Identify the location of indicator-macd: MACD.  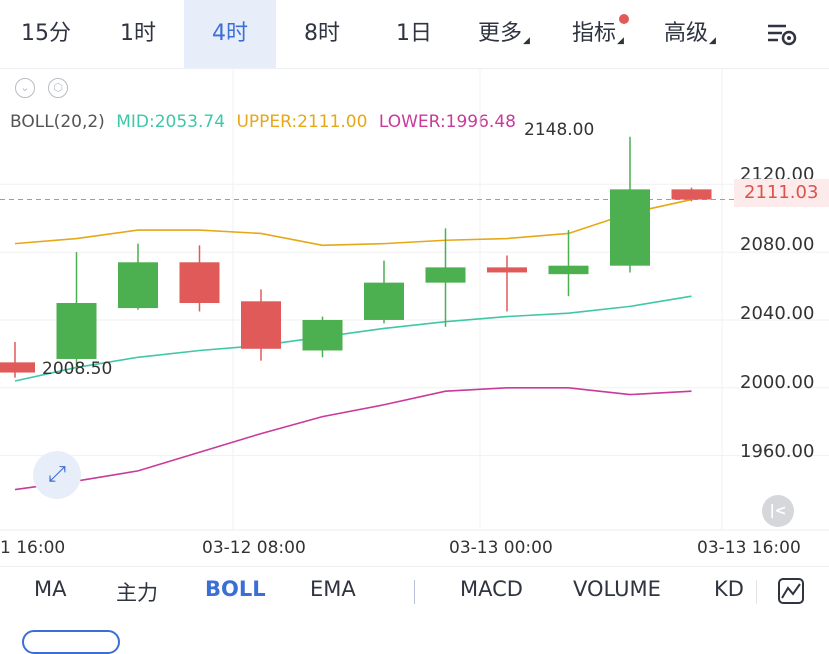
(491, 589).